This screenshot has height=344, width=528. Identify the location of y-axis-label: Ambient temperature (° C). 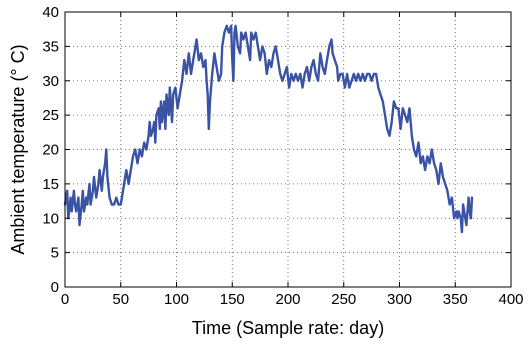
(18, 149).